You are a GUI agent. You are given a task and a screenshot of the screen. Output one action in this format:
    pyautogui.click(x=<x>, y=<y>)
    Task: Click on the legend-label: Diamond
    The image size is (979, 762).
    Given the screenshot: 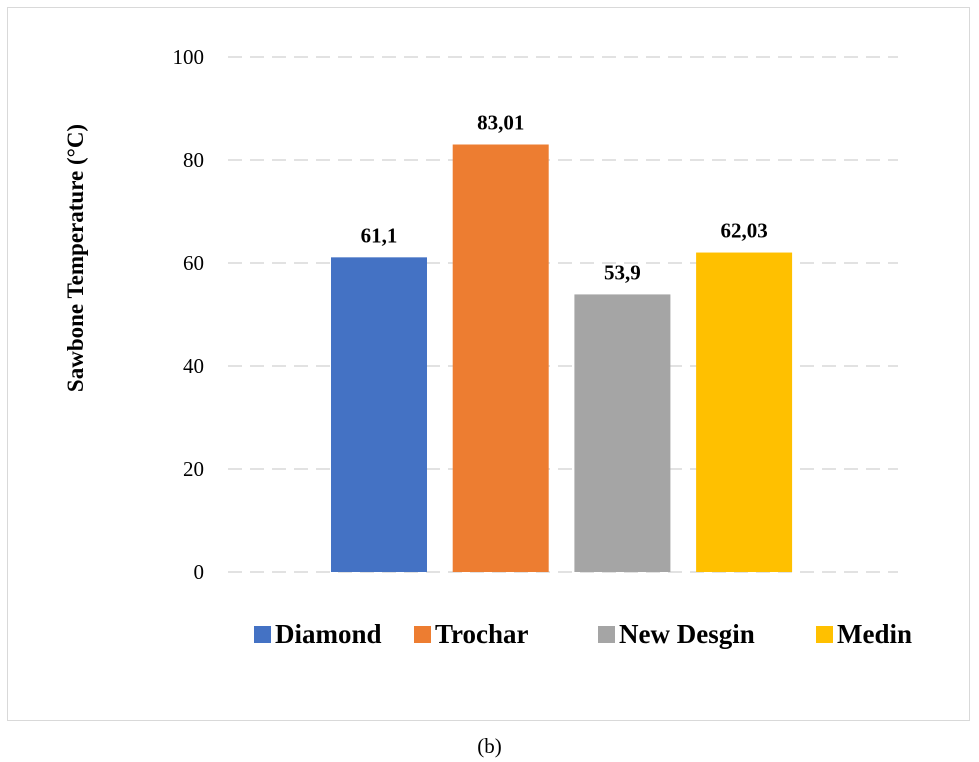 What is the action you would take?
    pyautogui.click(x=328, y=634)
    